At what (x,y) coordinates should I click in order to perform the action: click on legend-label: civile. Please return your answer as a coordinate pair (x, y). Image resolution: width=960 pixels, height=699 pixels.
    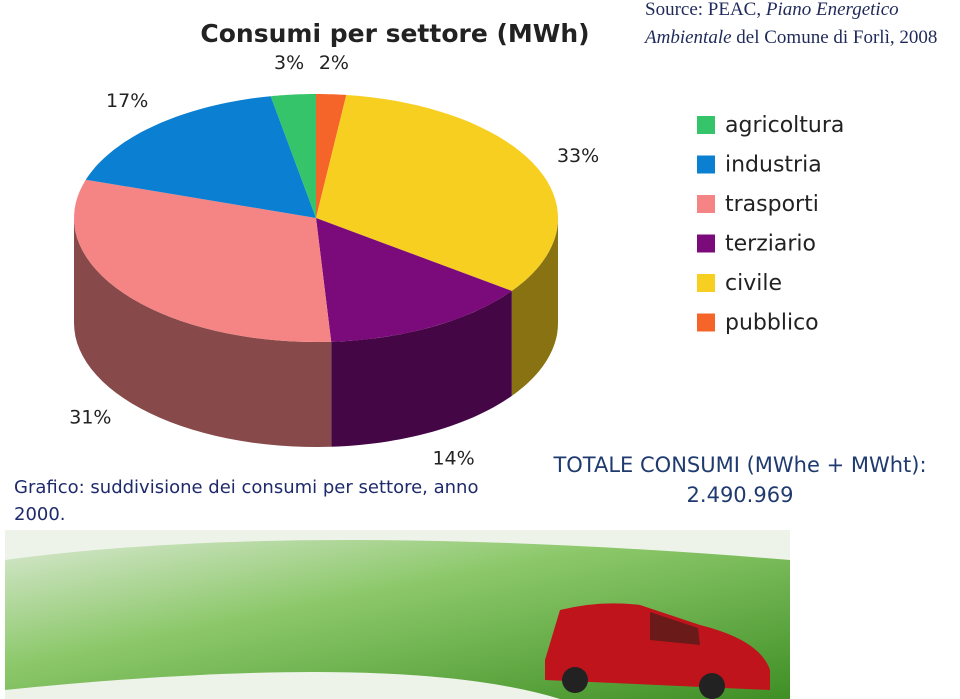
    Looking at the image, I should click on (753, 283).